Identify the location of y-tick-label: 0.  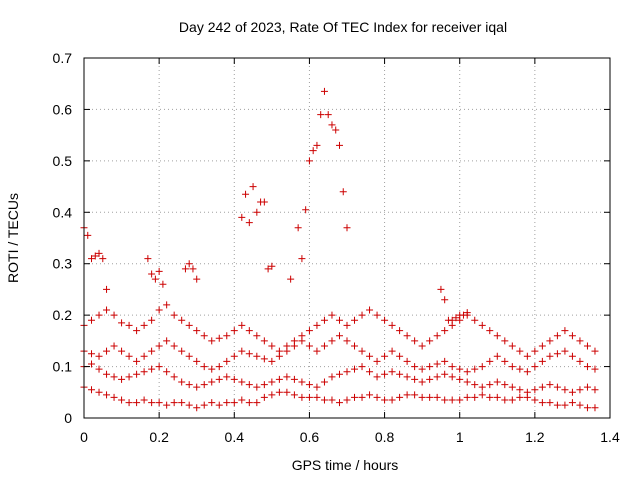
(68, 418).